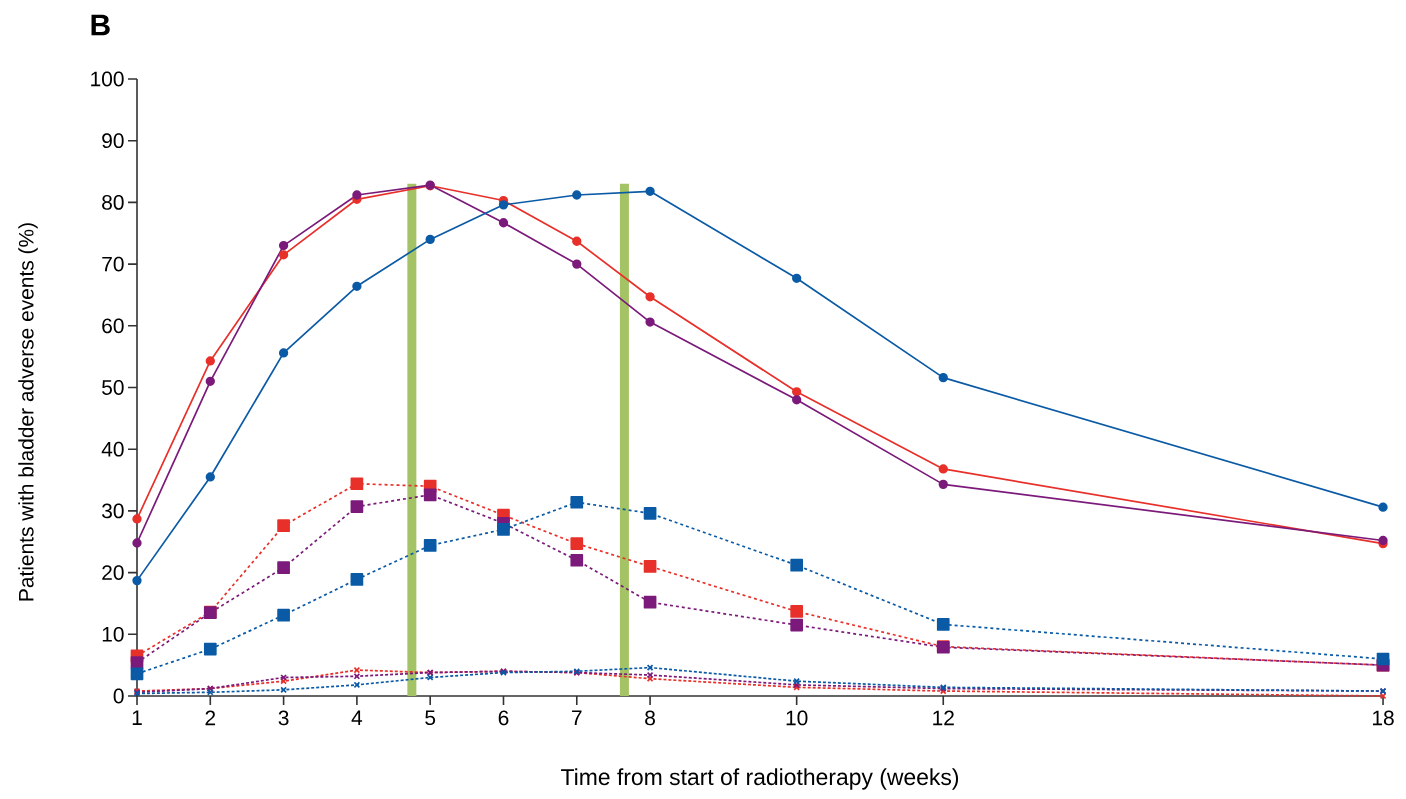 The width and height of the screenshot is (1406, 799). I want to click on y-tick-label: 70, so click(113, 264).